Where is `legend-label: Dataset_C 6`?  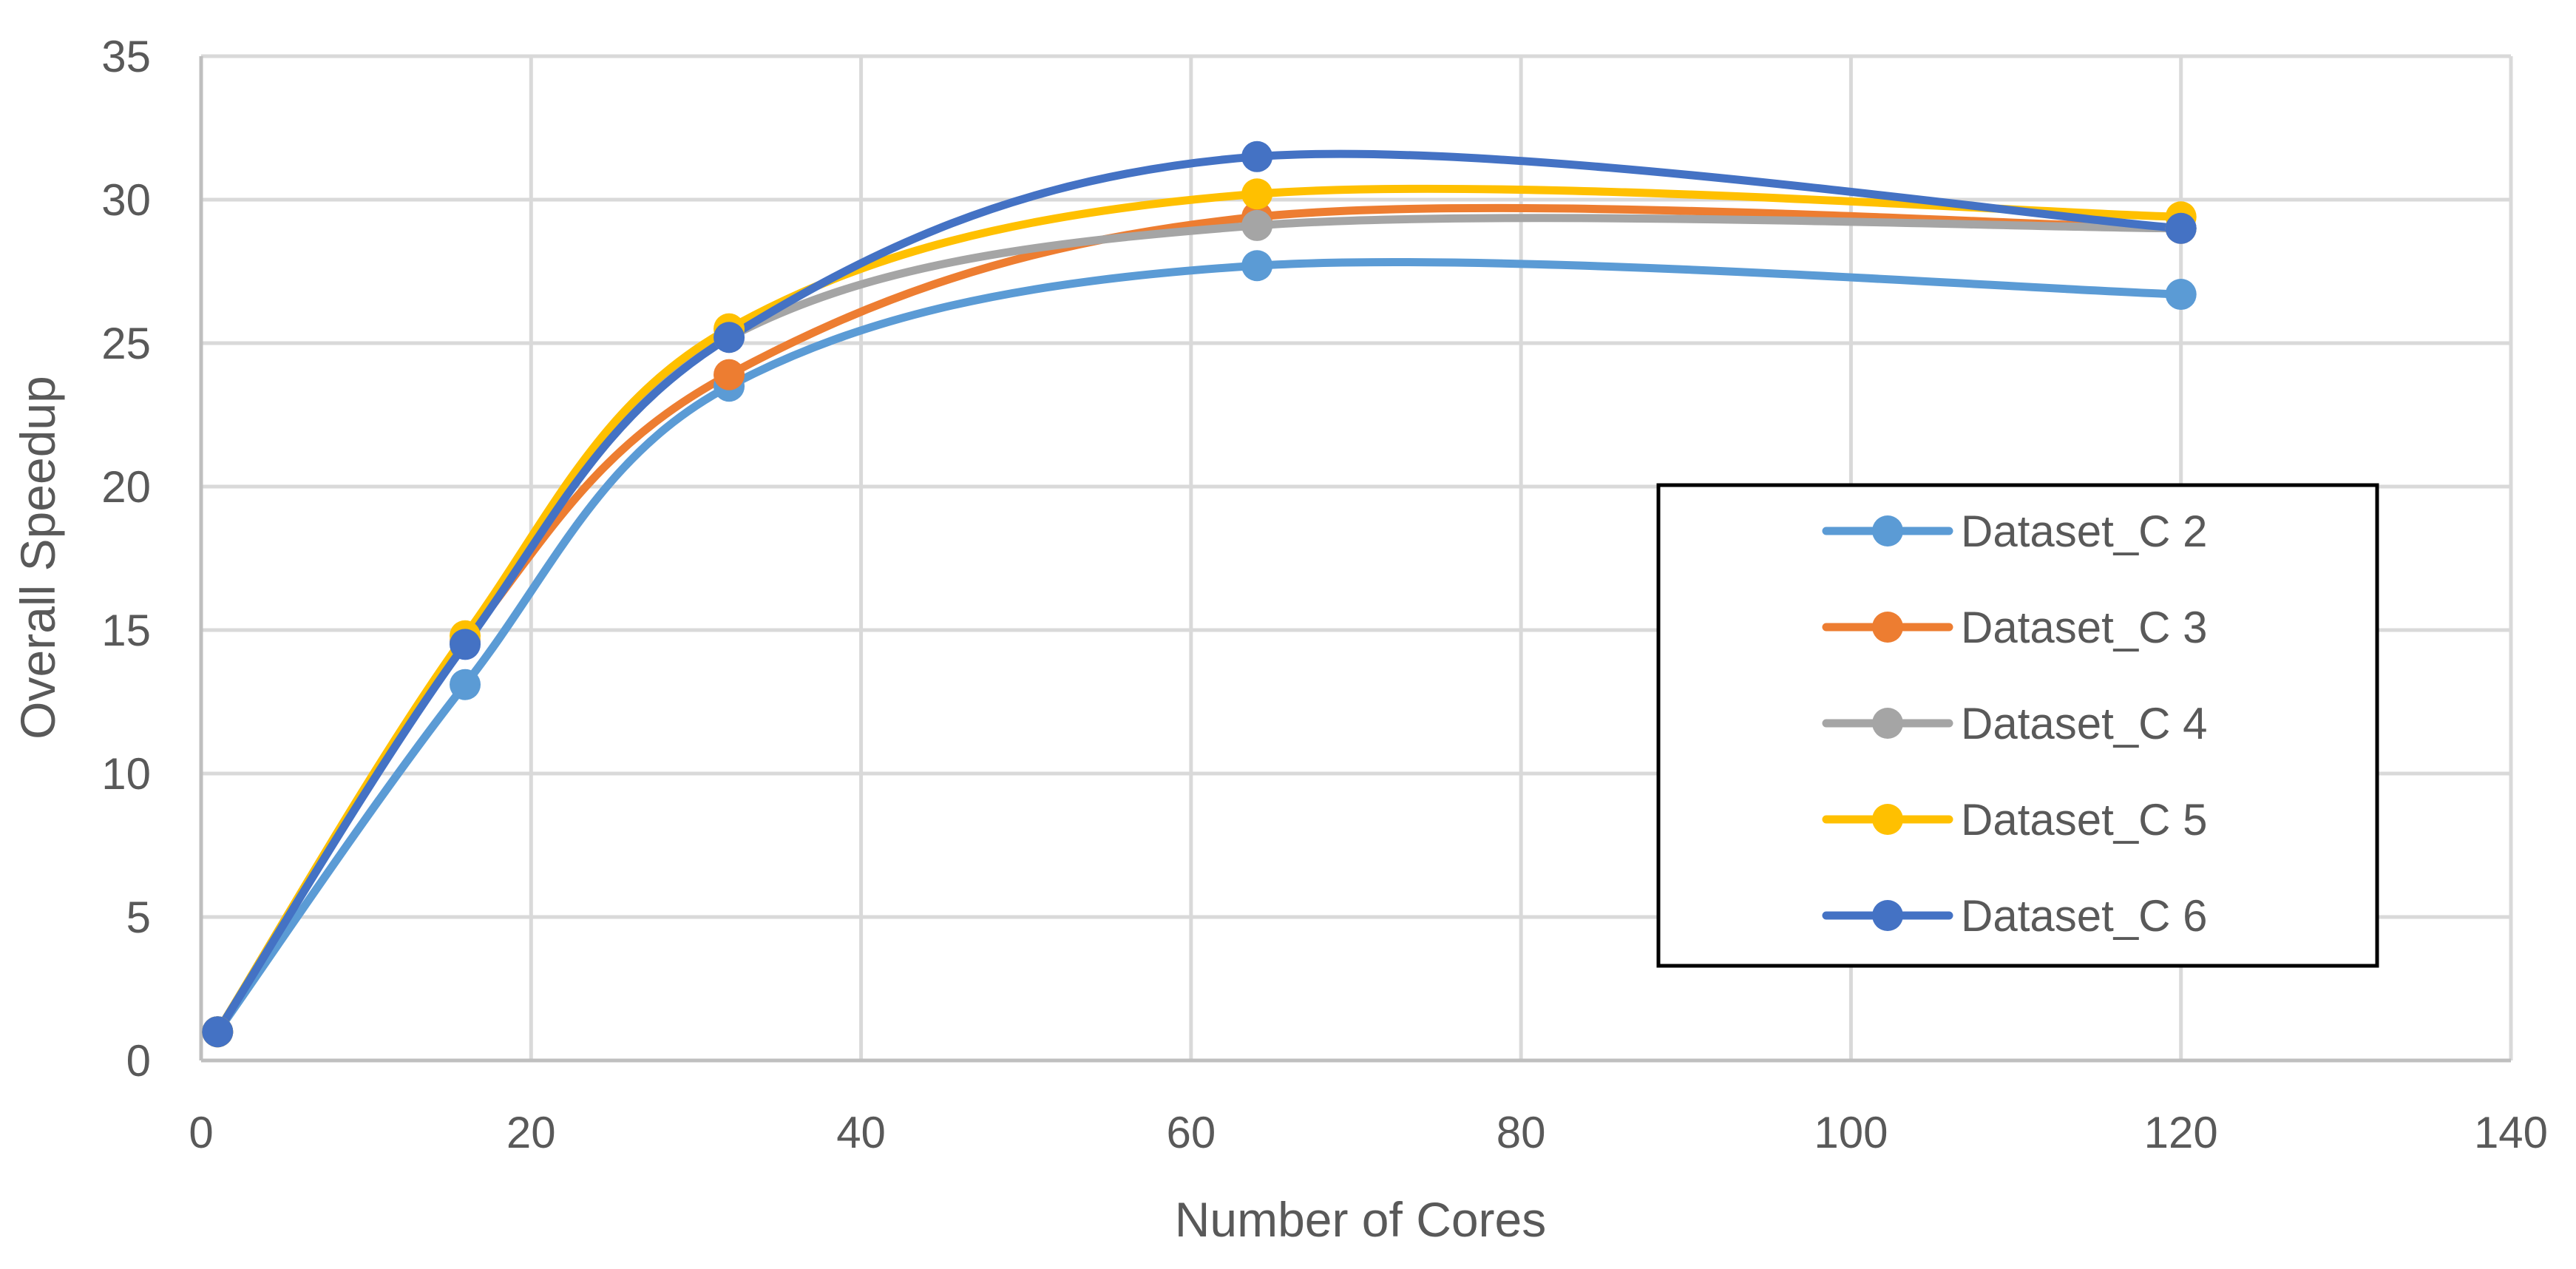
legend-label: Dataset_C 6 is located at coordinates (2084, 916).